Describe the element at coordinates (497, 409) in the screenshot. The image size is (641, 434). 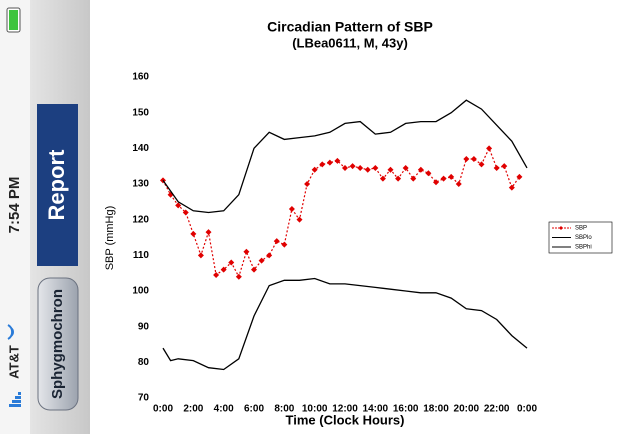
I see `x-tick-label: 22:00` at that location.